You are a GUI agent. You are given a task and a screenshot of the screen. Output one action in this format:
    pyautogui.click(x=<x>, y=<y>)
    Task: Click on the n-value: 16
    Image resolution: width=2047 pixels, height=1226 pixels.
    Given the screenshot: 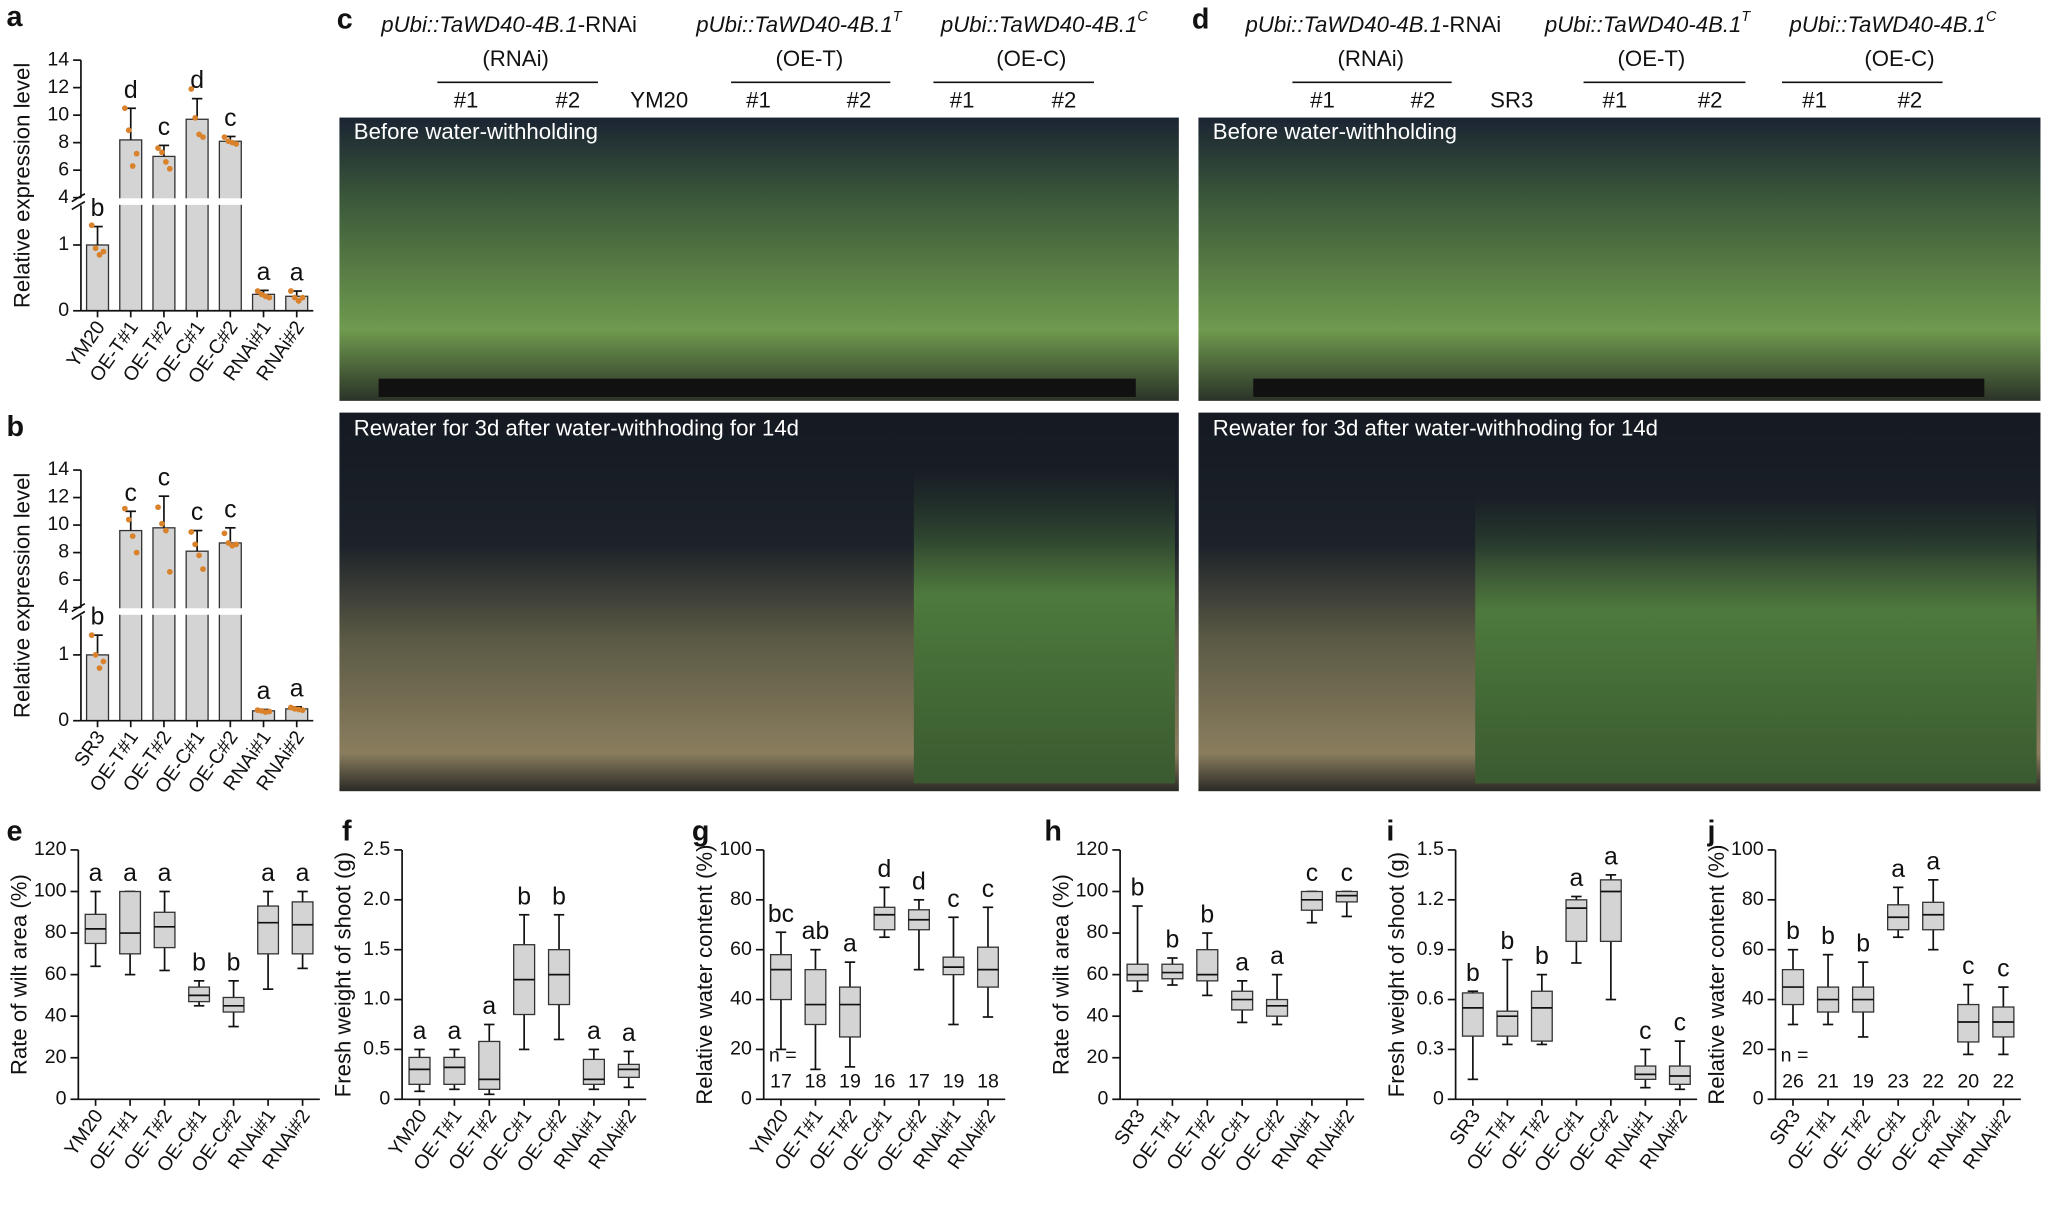 What is the action you would take?
    pyautogui.click(x=885, y=1081)
    